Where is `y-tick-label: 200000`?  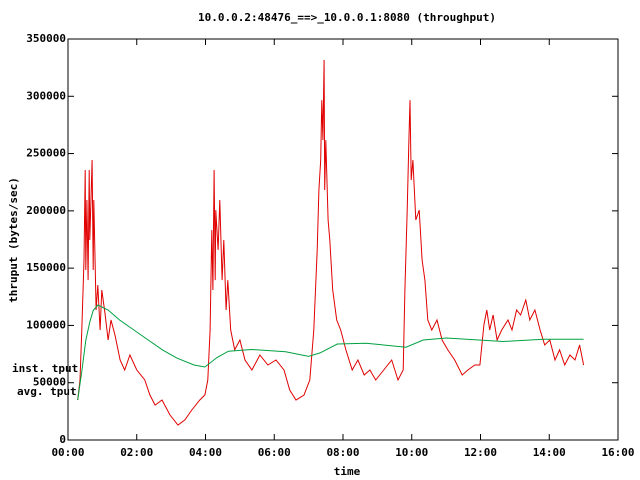
y-tick-label: 200000 is located at coordinates (46, 210).